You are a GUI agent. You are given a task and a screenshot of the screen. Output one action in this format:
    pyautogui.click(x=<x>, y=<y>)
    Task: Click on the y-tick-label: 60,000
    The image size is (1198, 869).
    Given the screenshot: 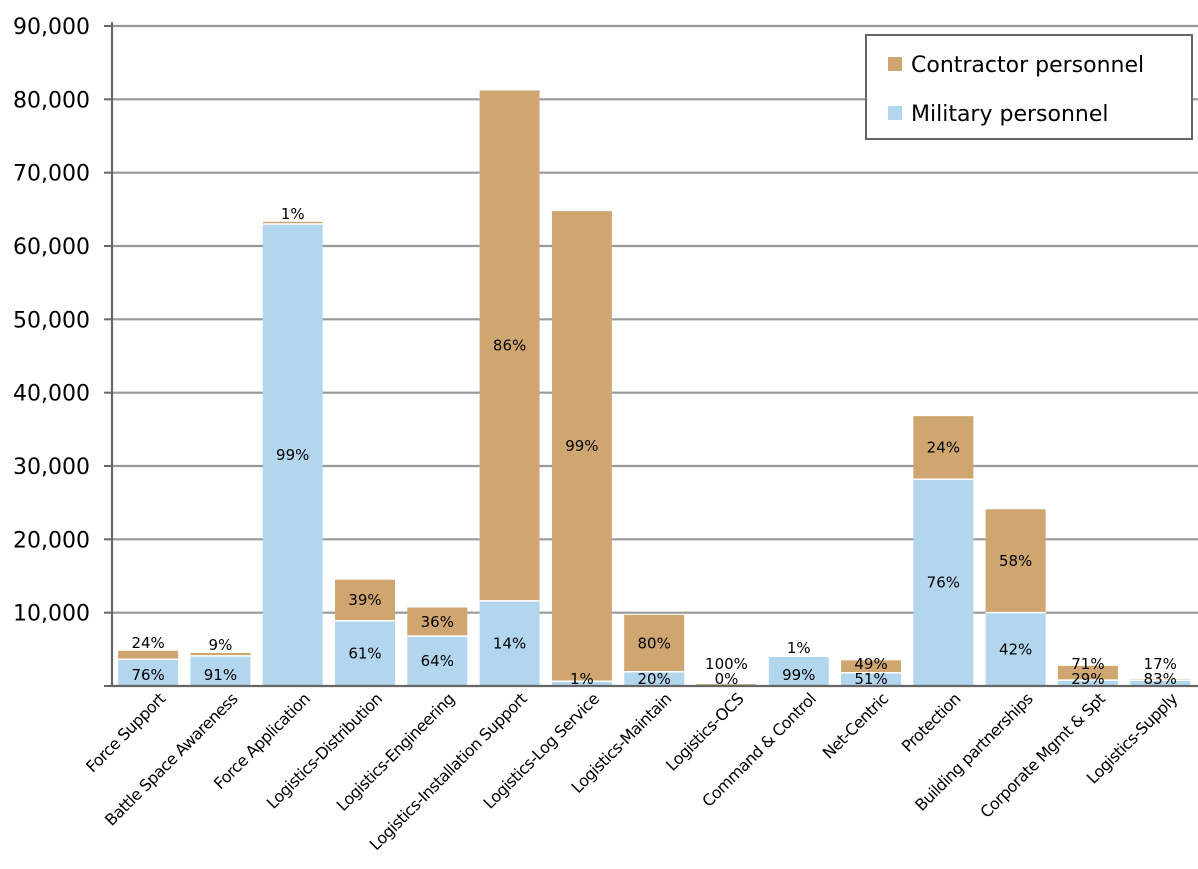 What is the action you would take?
    pyautogui.click(x=51, y=247)
    